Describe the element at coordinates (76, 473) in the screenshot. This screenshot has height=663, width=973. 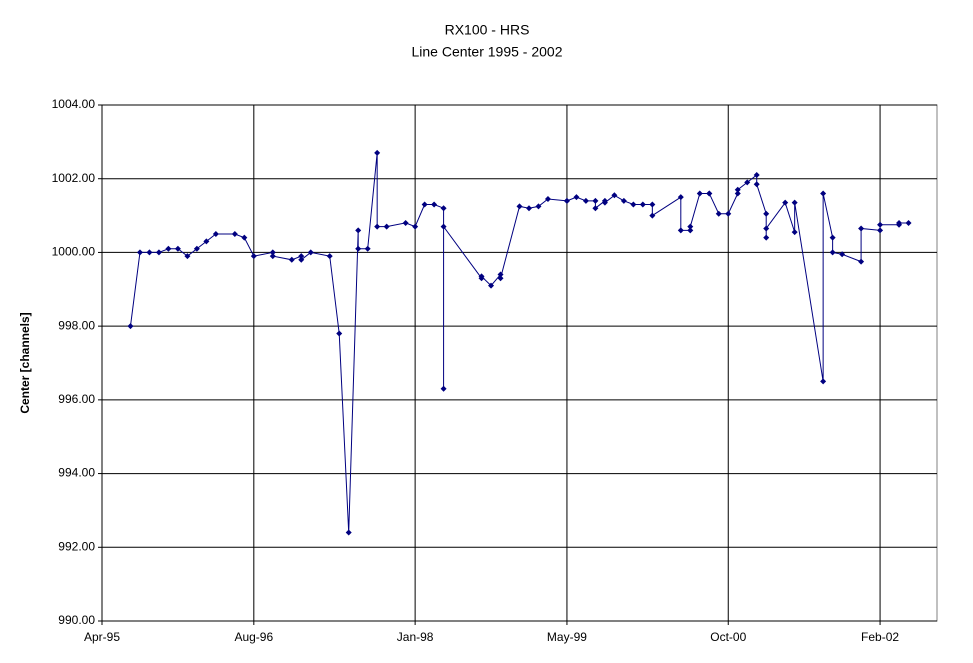
I see `y-tick-label: 994.00` at that location.